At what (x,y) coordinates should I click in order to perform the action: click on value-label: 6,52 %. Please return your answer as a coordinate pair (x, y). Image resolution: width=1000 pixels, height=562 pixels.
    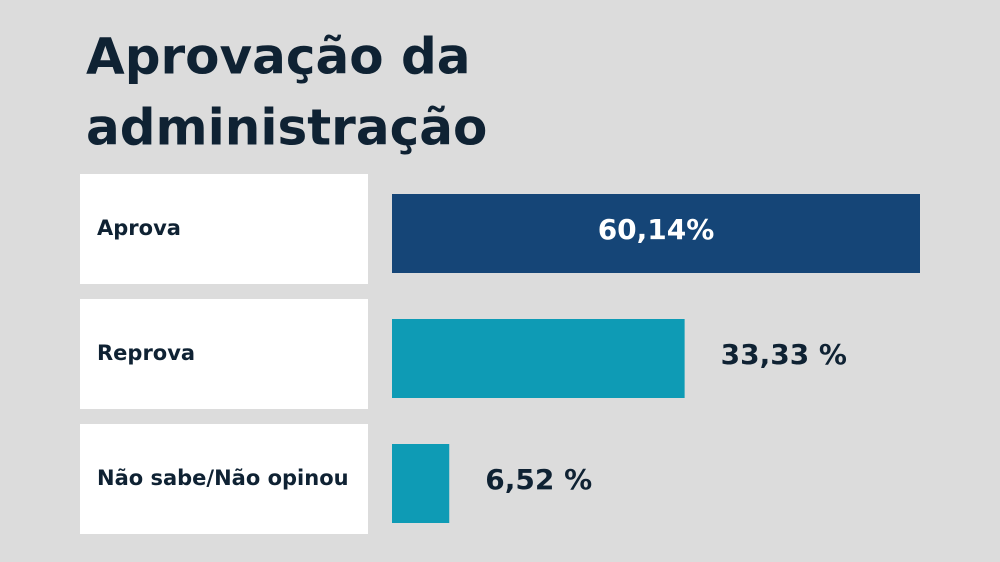
    Looking at the image, I should click on (538, 479).